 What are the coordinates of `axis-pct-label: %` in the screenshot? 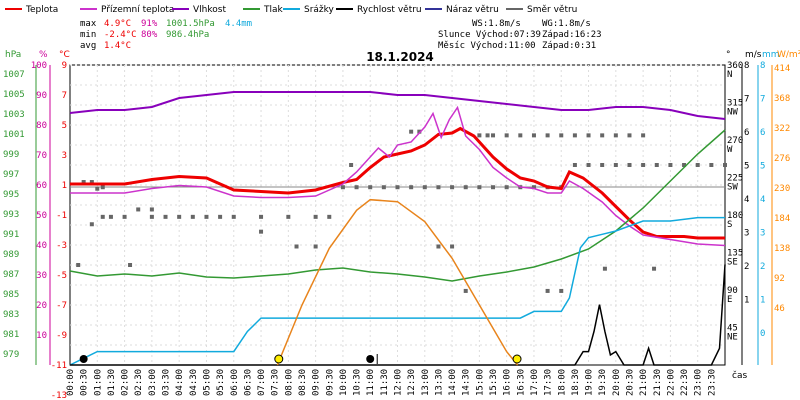 It's located at (43, 55).